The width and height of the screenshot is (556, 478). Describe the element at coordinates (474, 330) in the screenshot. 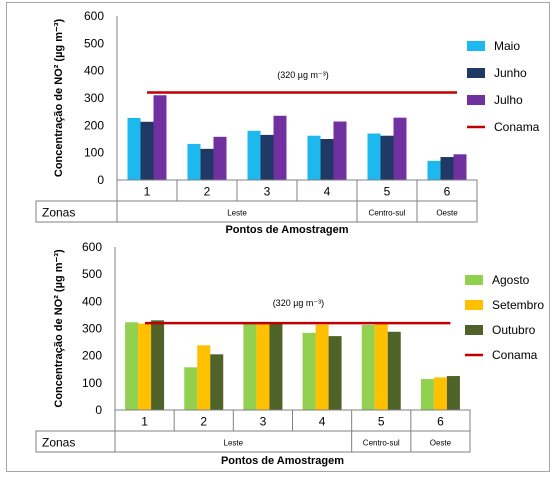

I see `legend-swatch-outubro` at that location.